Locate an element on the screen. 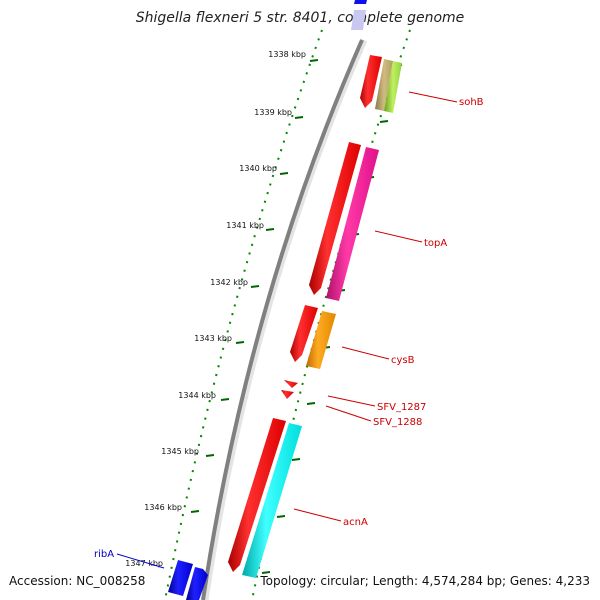  tick-label-1345: 1345 kbp is located at coordinates (180, 451).